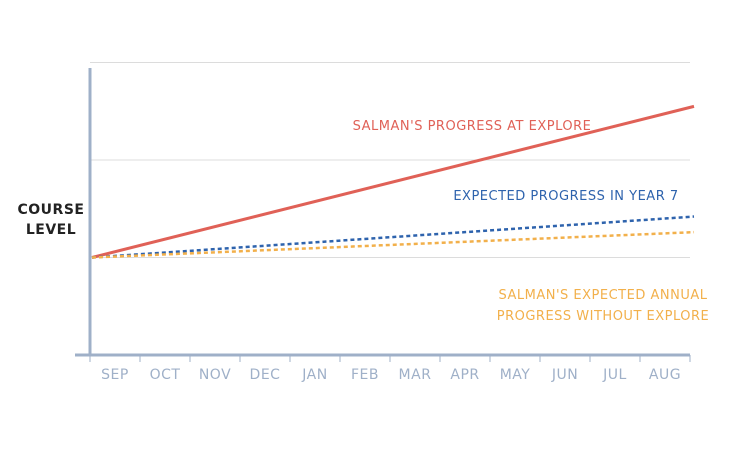 The height and width of the screenshot is (460, 730). What do you see at coordinates (51, 210) in the screenshot?
I see `y-axis-label-line-1: COURSE` at bounding box center [51, 210].